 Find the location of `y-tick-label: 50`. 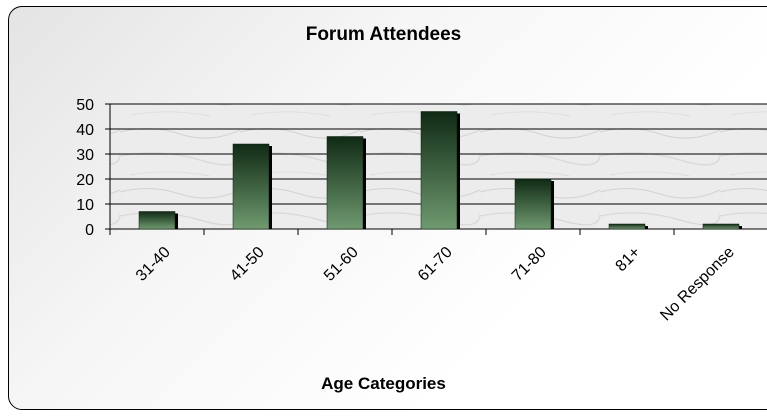

y-tick-label: 50 is located at coordinates (85, 105).